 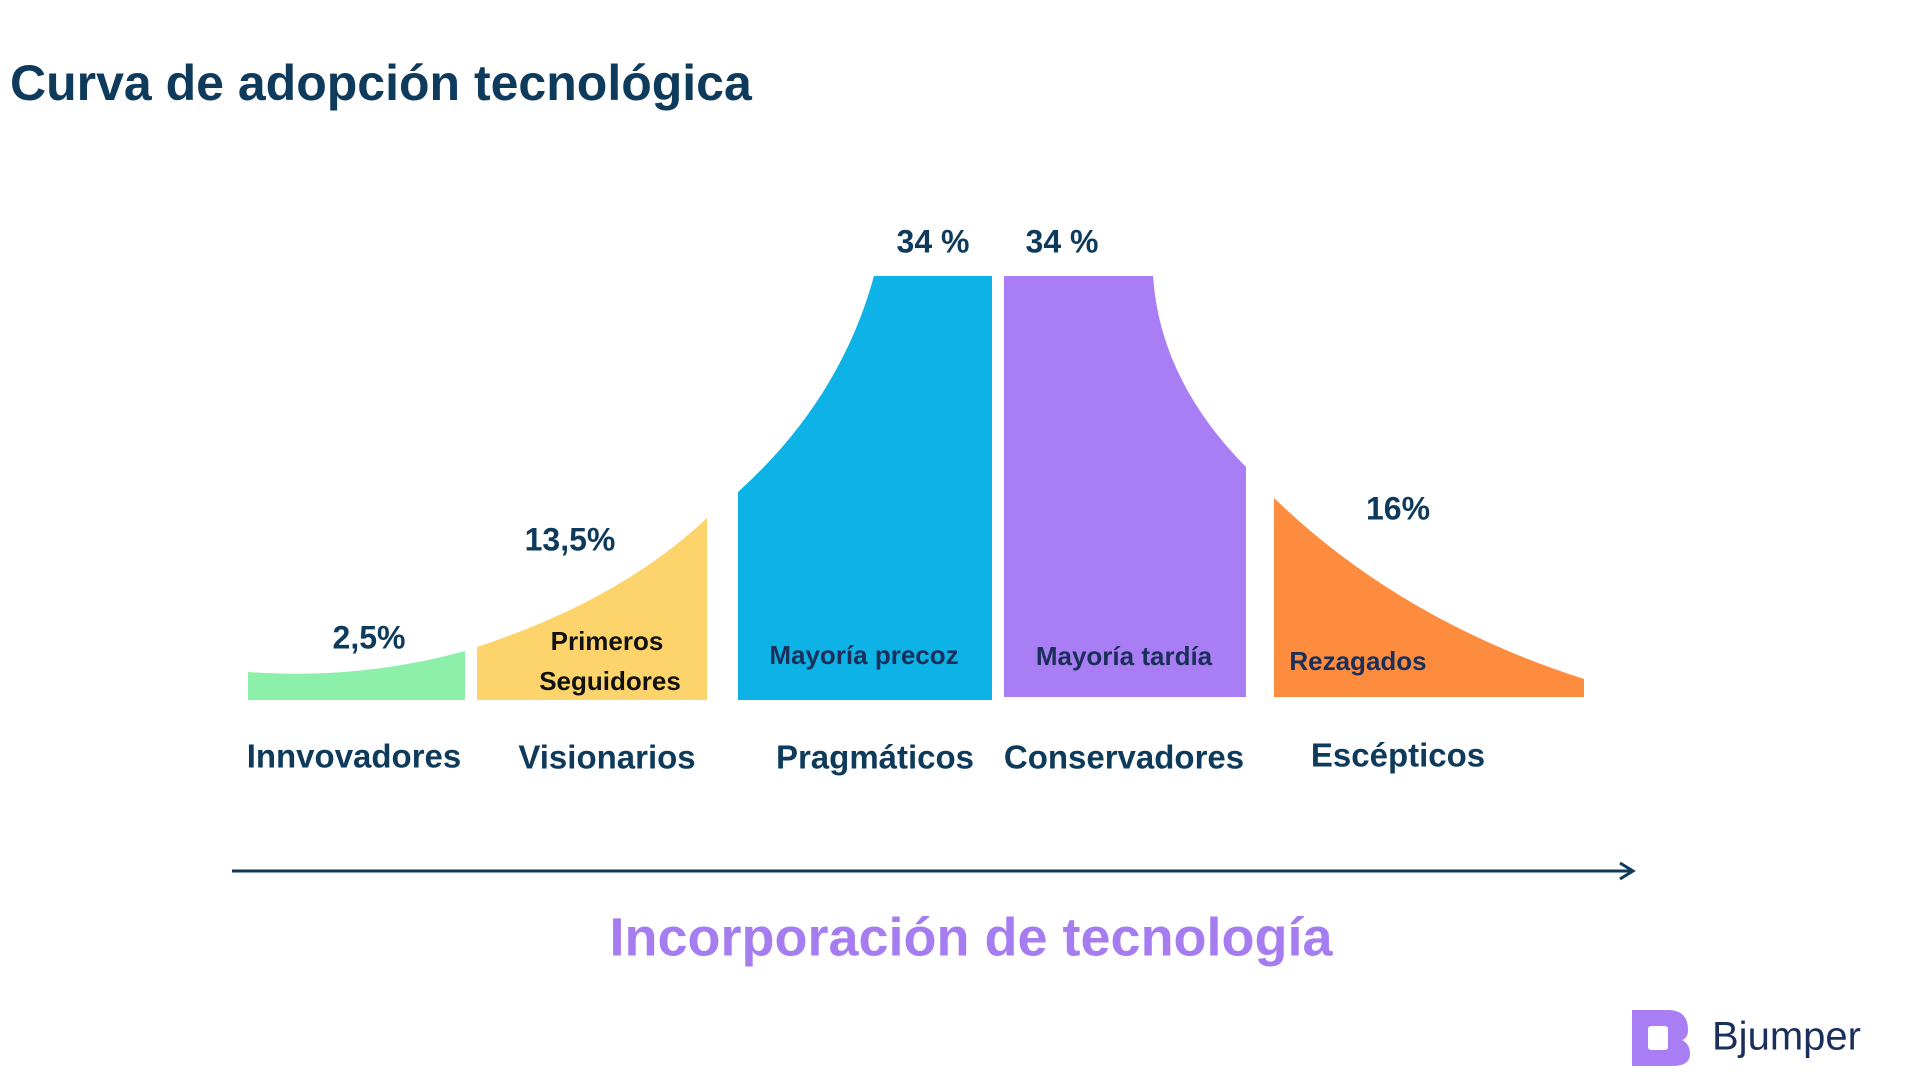 I want to click on segment-name: Innvovadores, so click(x=354, y=756).